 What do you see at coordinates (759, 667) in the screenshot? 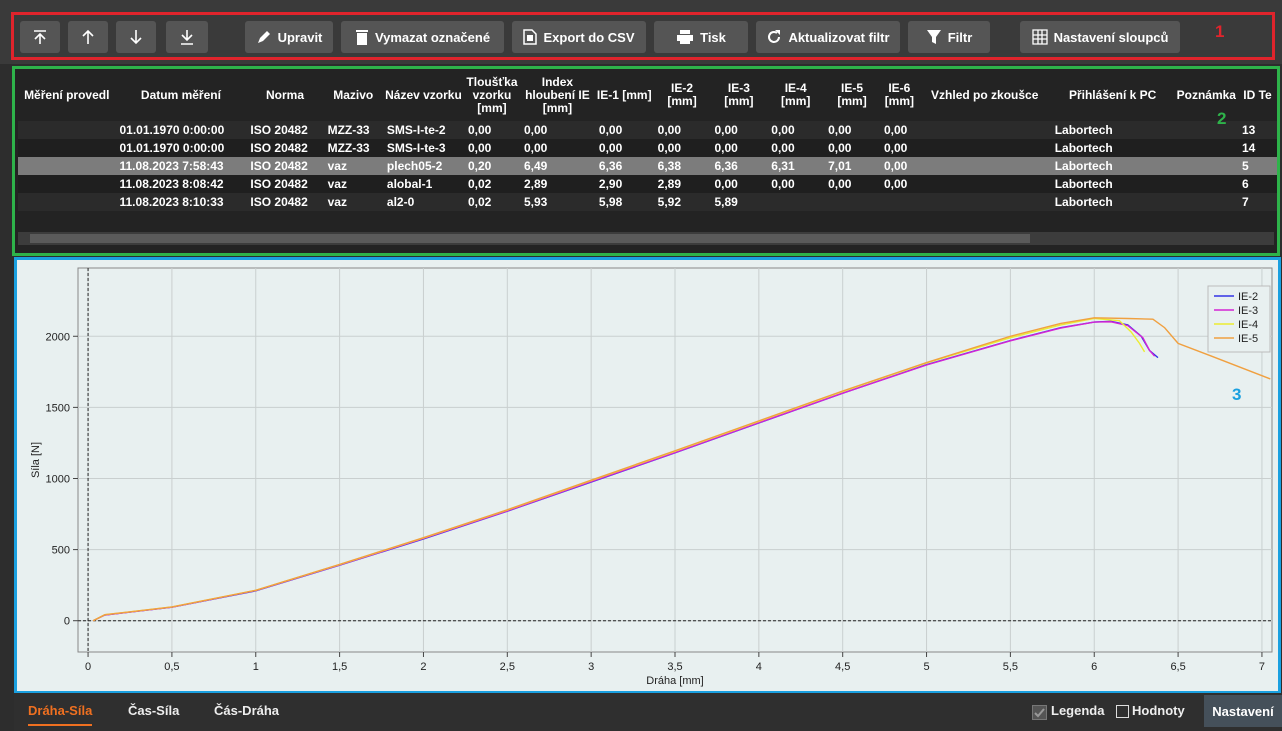
I see `x-tick-label: 4` at bounding box center [759, 667].